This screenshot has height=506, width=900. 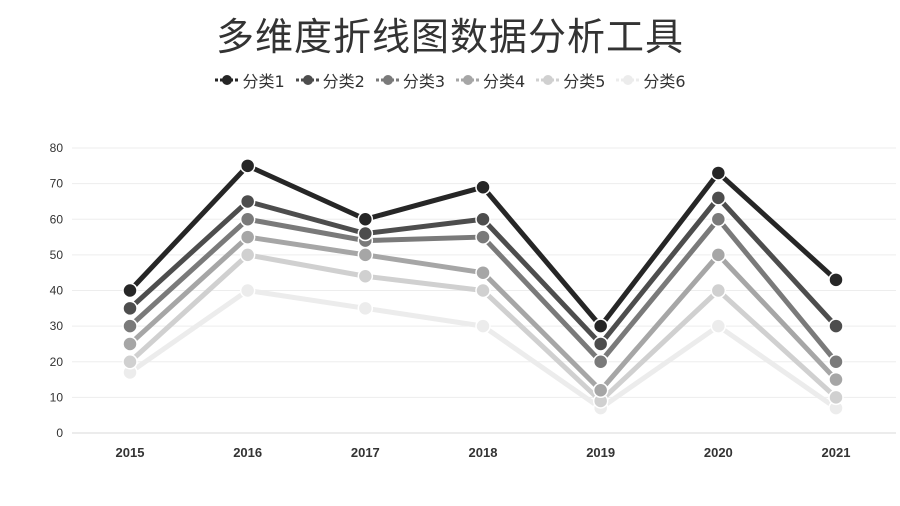 I want to click on legend-label: 分类6, so click(x=664, y=81).